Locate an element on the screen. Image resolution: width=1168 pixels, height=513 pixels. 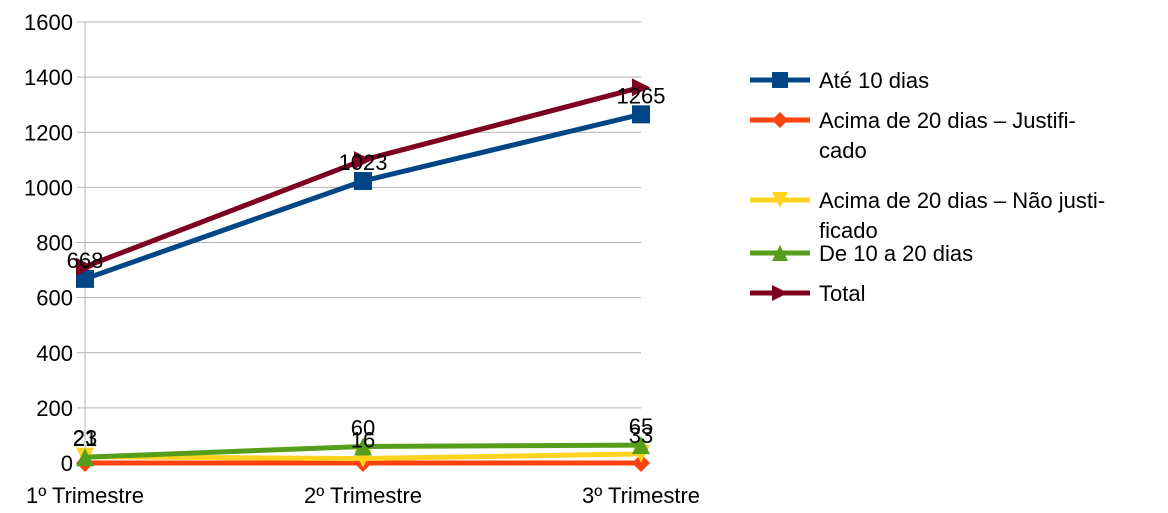
data-label: 1265 is located at coordinates (641, 95).